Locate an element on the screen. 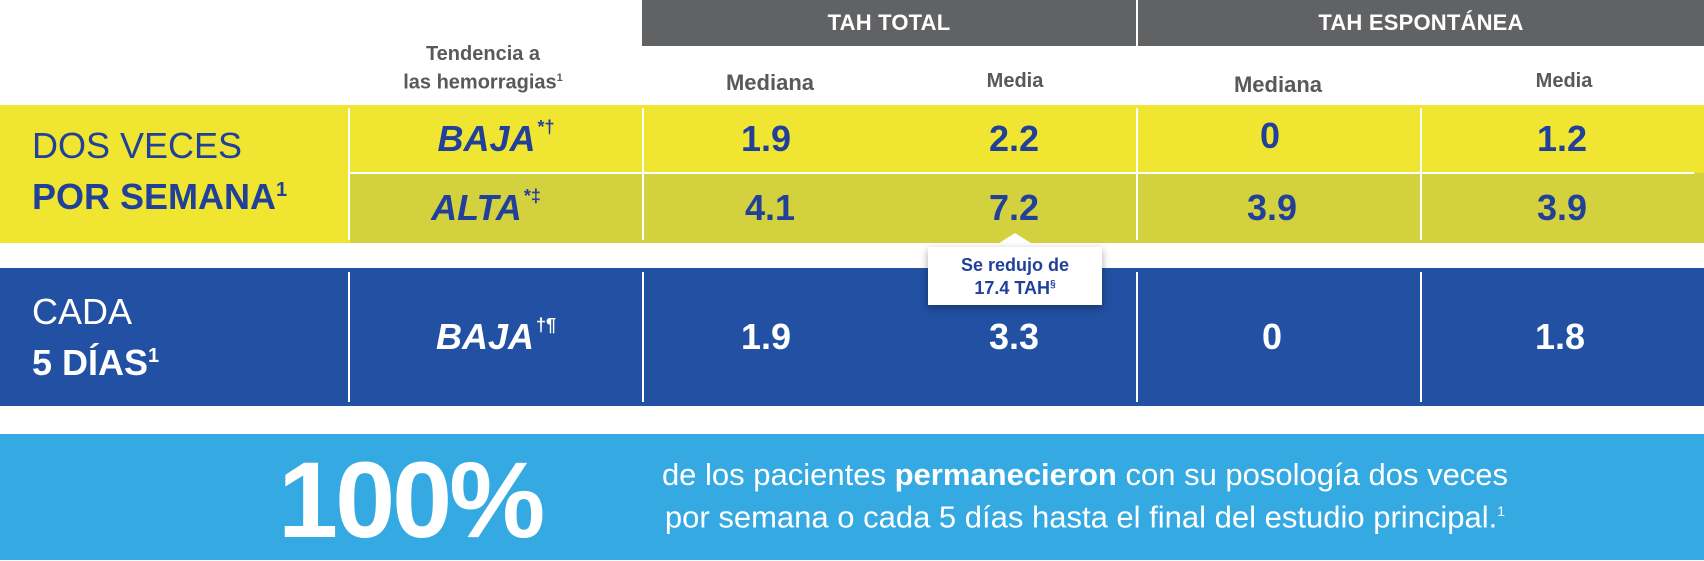 Image resolution: width=1704 pixels, height=561 pixels. band-dos-veces-label is located at coordinates (175, 174).